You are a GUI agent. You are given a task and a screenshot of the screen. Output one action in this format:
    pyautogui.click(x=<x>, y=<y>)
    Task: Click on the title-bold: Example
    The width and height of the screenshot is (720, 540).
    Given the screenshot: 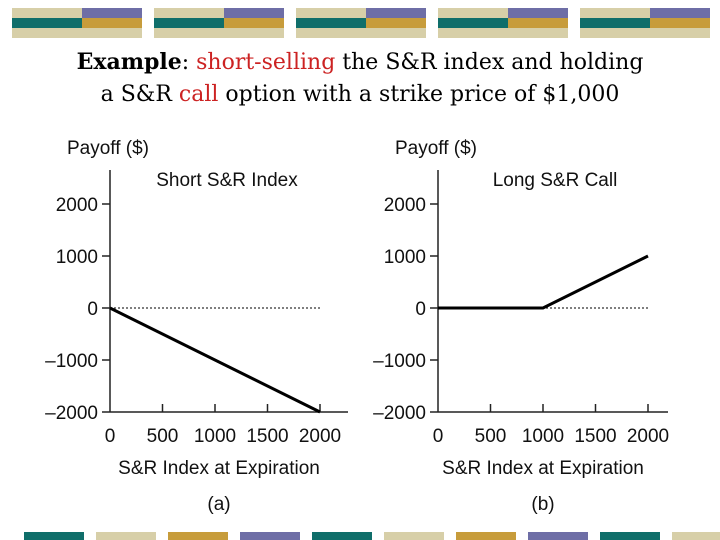 What is the action you would take?
    pyautogui.click(x=129, y=62)
    